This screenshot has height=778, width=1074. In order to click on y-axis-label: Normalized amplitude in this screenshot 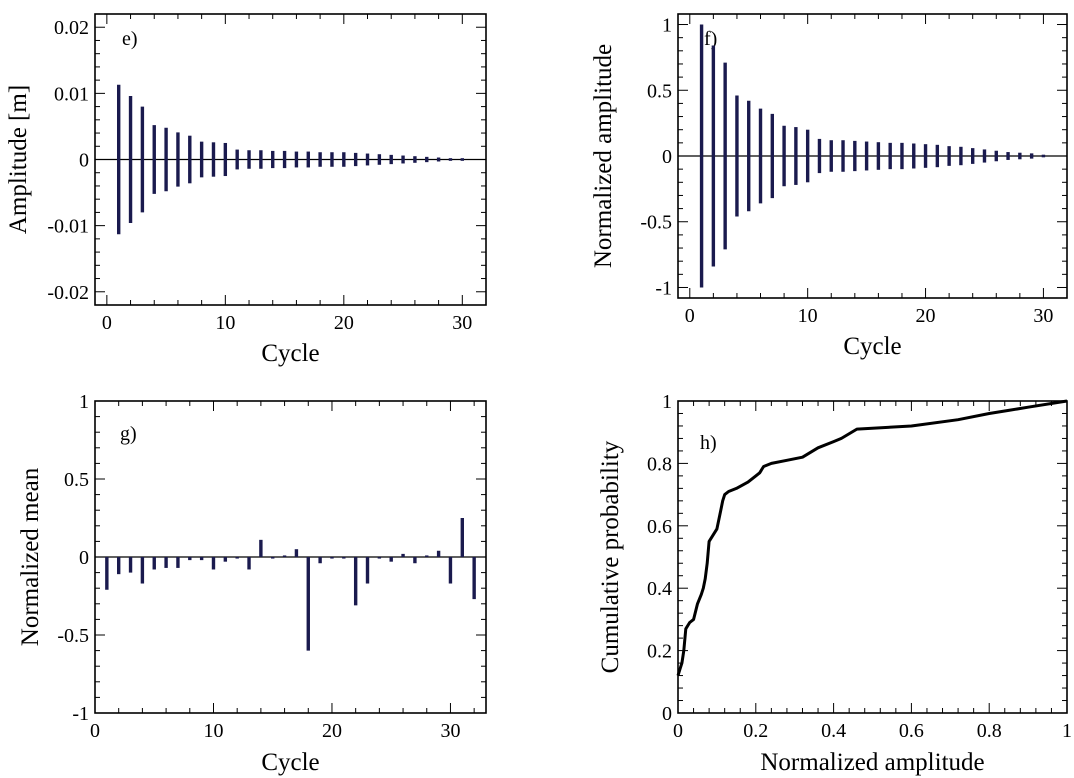, I will do `click(603, 156)`.